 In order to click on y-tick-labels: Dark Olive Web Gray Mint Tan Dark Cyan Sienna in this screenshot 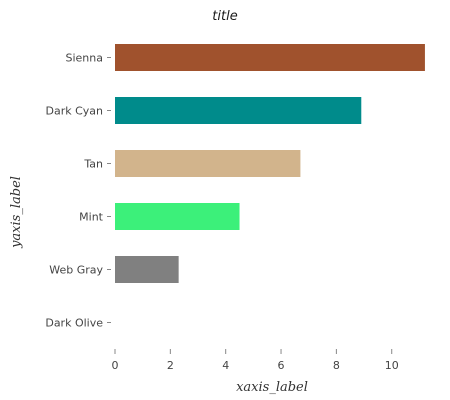, I will do `click(78, 191)`.